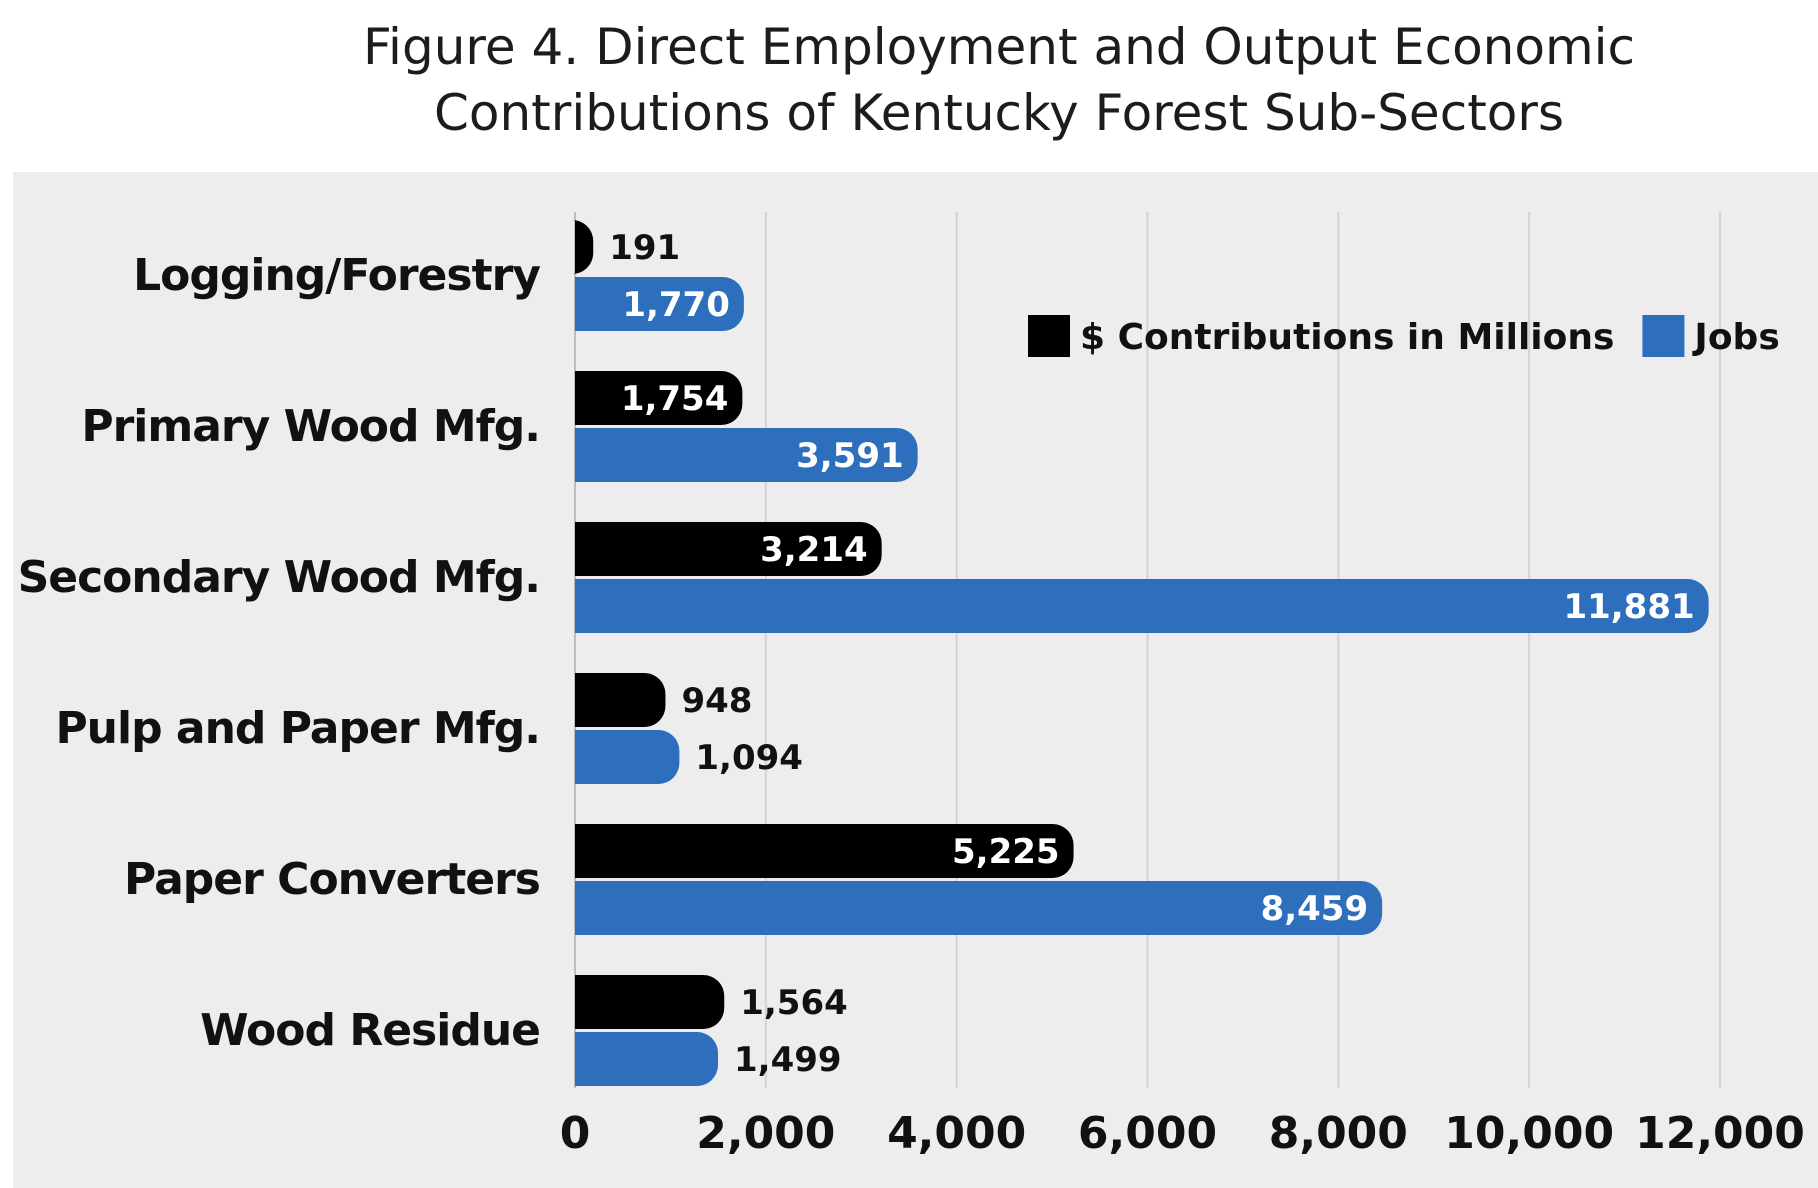 This screenshot has width=1818, height=1188. What do you see at coordinates (336, 275) in the screenshot?
I see `category-label-logging-forestry: Logging/Forestry` at bounding box center [336, 275].